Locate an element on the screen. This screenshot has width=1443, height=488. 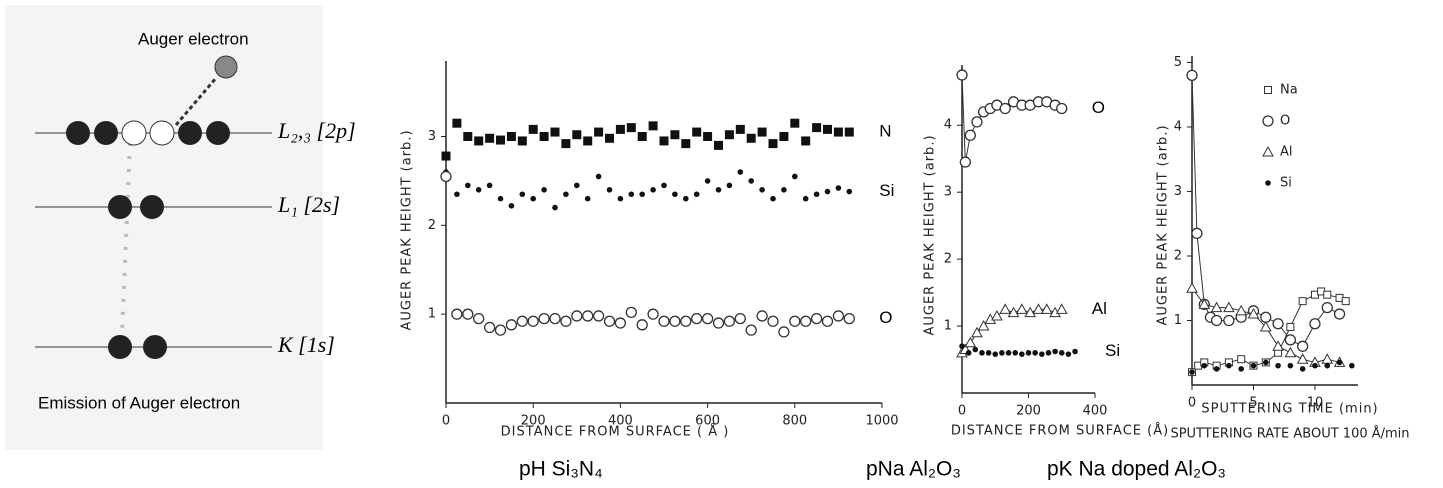
x-axis-label: DISTANCE FROM SURFACE (Å) is located at coordinates (1060, 431).